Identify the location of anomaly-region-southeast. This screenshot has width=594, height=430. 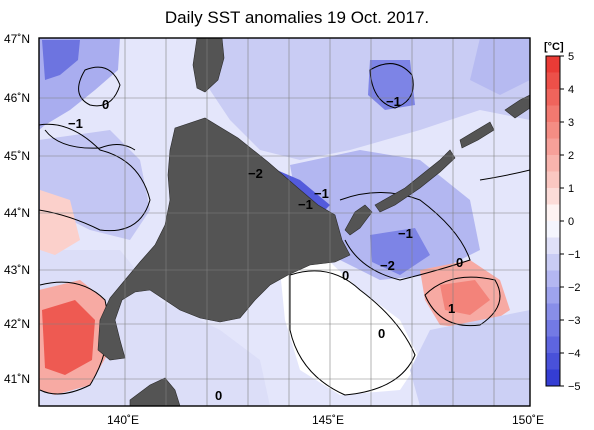
(470, 358).